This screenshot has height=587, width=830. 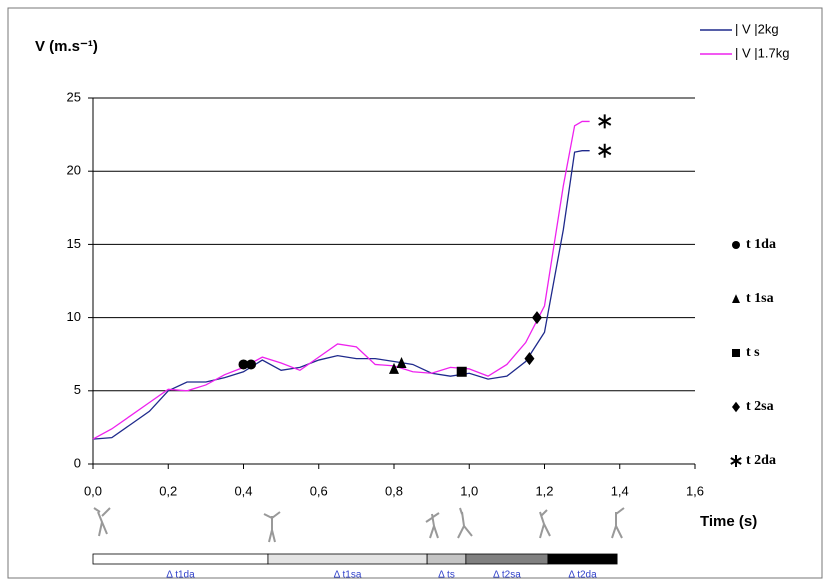 I want to click on phase-label: Δ t1sa, so click(x=348, y=575).